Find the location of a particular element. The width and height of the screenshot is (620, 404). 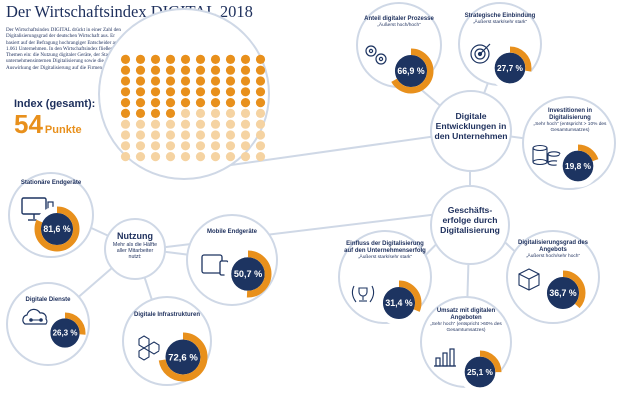

title-stationaere: Stationäre Endgeräte is located at coordinates (51, 183).